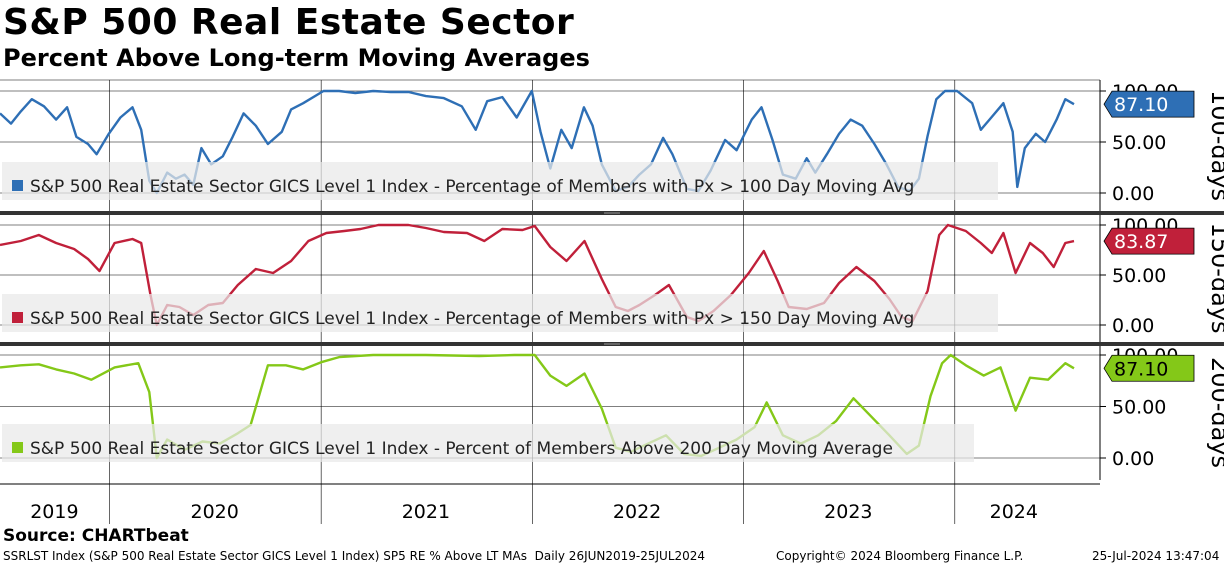 The image size is (1224, 566). What do you see at coordinates (17, 447) in the screenshot?
I see `legend-swatch-200-days` at bounding box center [17, 447].